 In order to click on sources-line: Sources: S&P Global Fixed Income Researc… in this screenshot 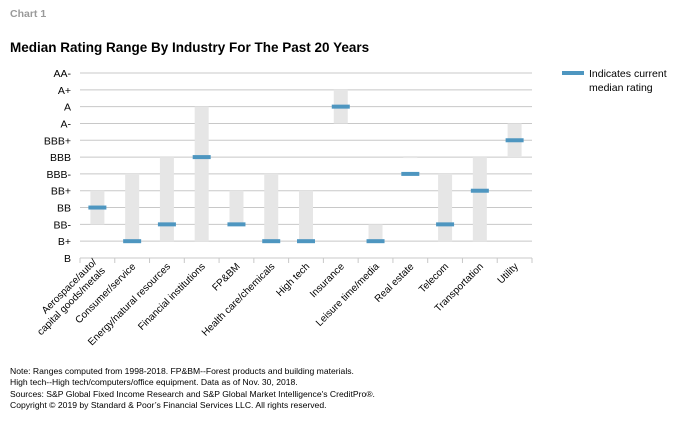, I will do `click(192, 393)`.